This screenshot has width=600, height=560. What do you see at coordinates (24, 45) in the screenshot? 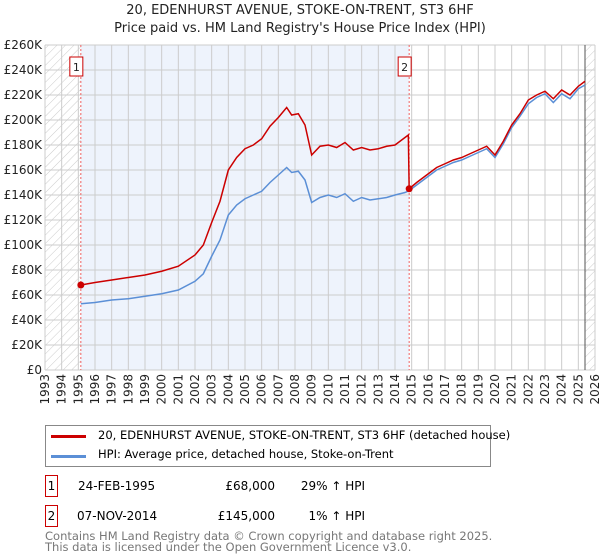
I see `y-tick-label: £260K` at bounding box center [24, 45].